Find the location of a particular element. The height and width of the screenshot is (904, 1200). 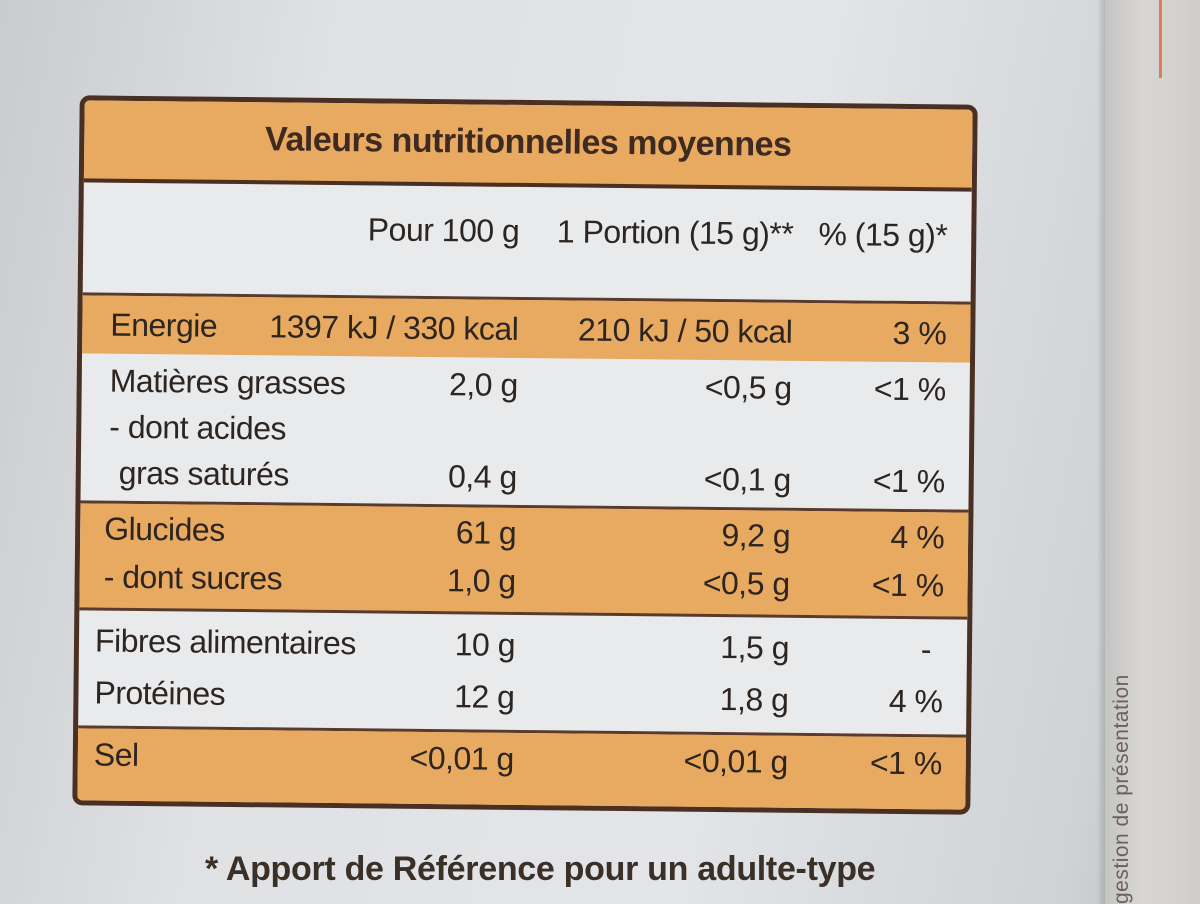

row-label-glucides: Glucides is located at coordinates (164, 529).